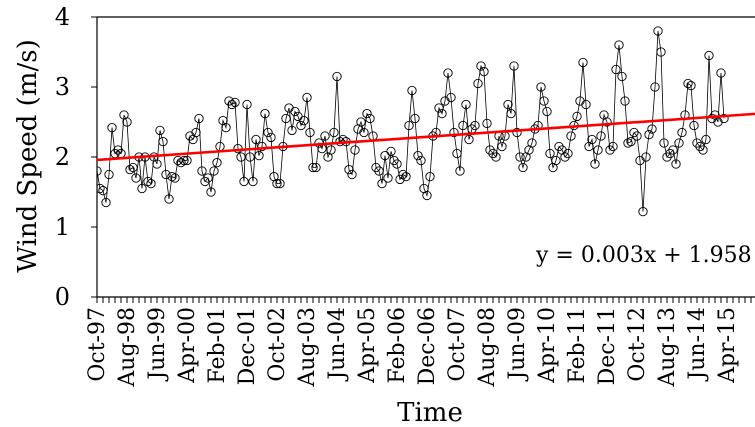  What do you see at coordinates (517, 344) in the screenshot?
I see `x-tick-label: Jun-09` at bounding box center [517, 344].